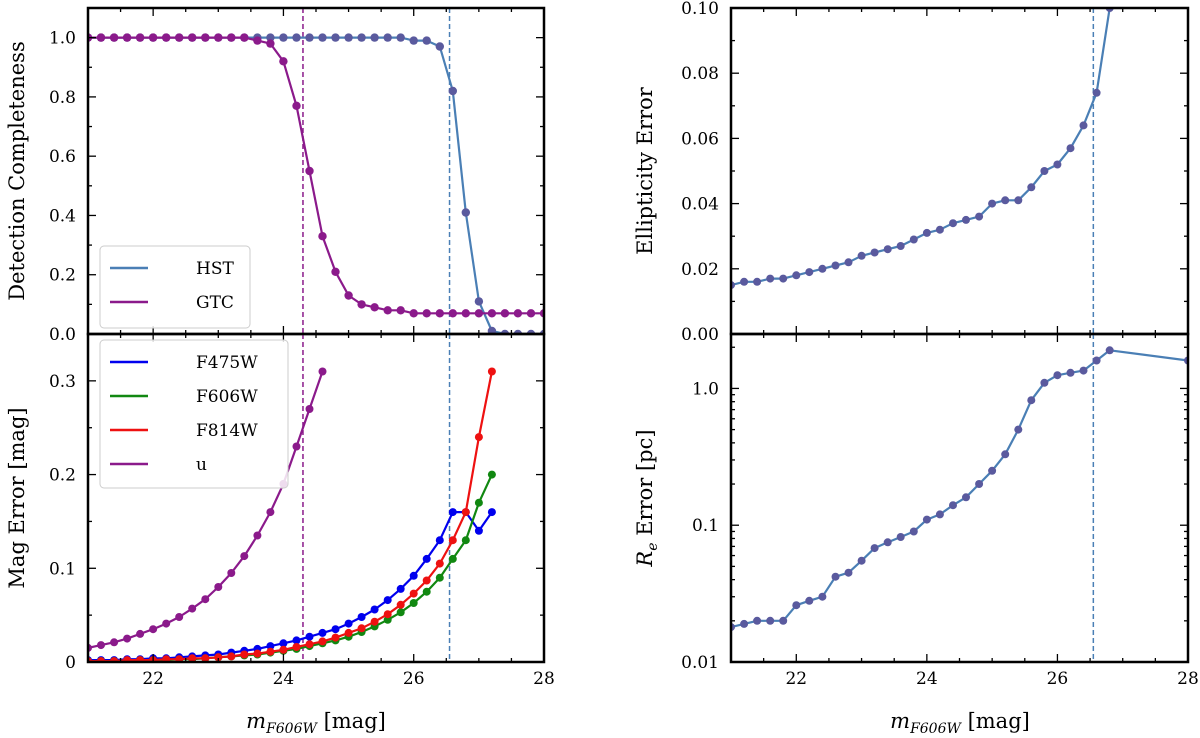  What do you see at coordinates (355, 721) in the screenshot?
I see `mag-error-xlabel-text: [mag]` at bounding box center [355, 721].